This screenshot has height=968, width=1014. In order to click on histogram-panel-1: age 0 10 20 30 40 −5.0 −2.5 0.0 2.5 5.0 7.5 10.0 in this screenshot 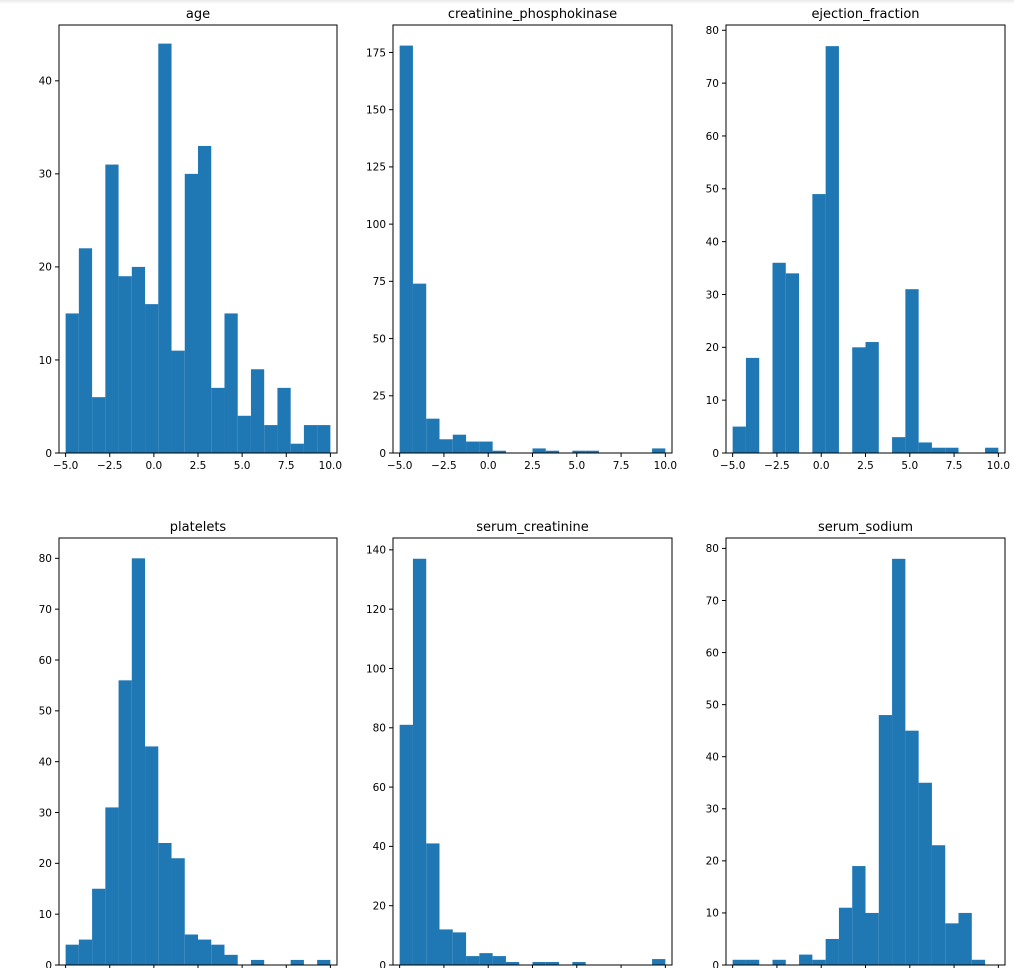, I will do `click(190, 239)`.